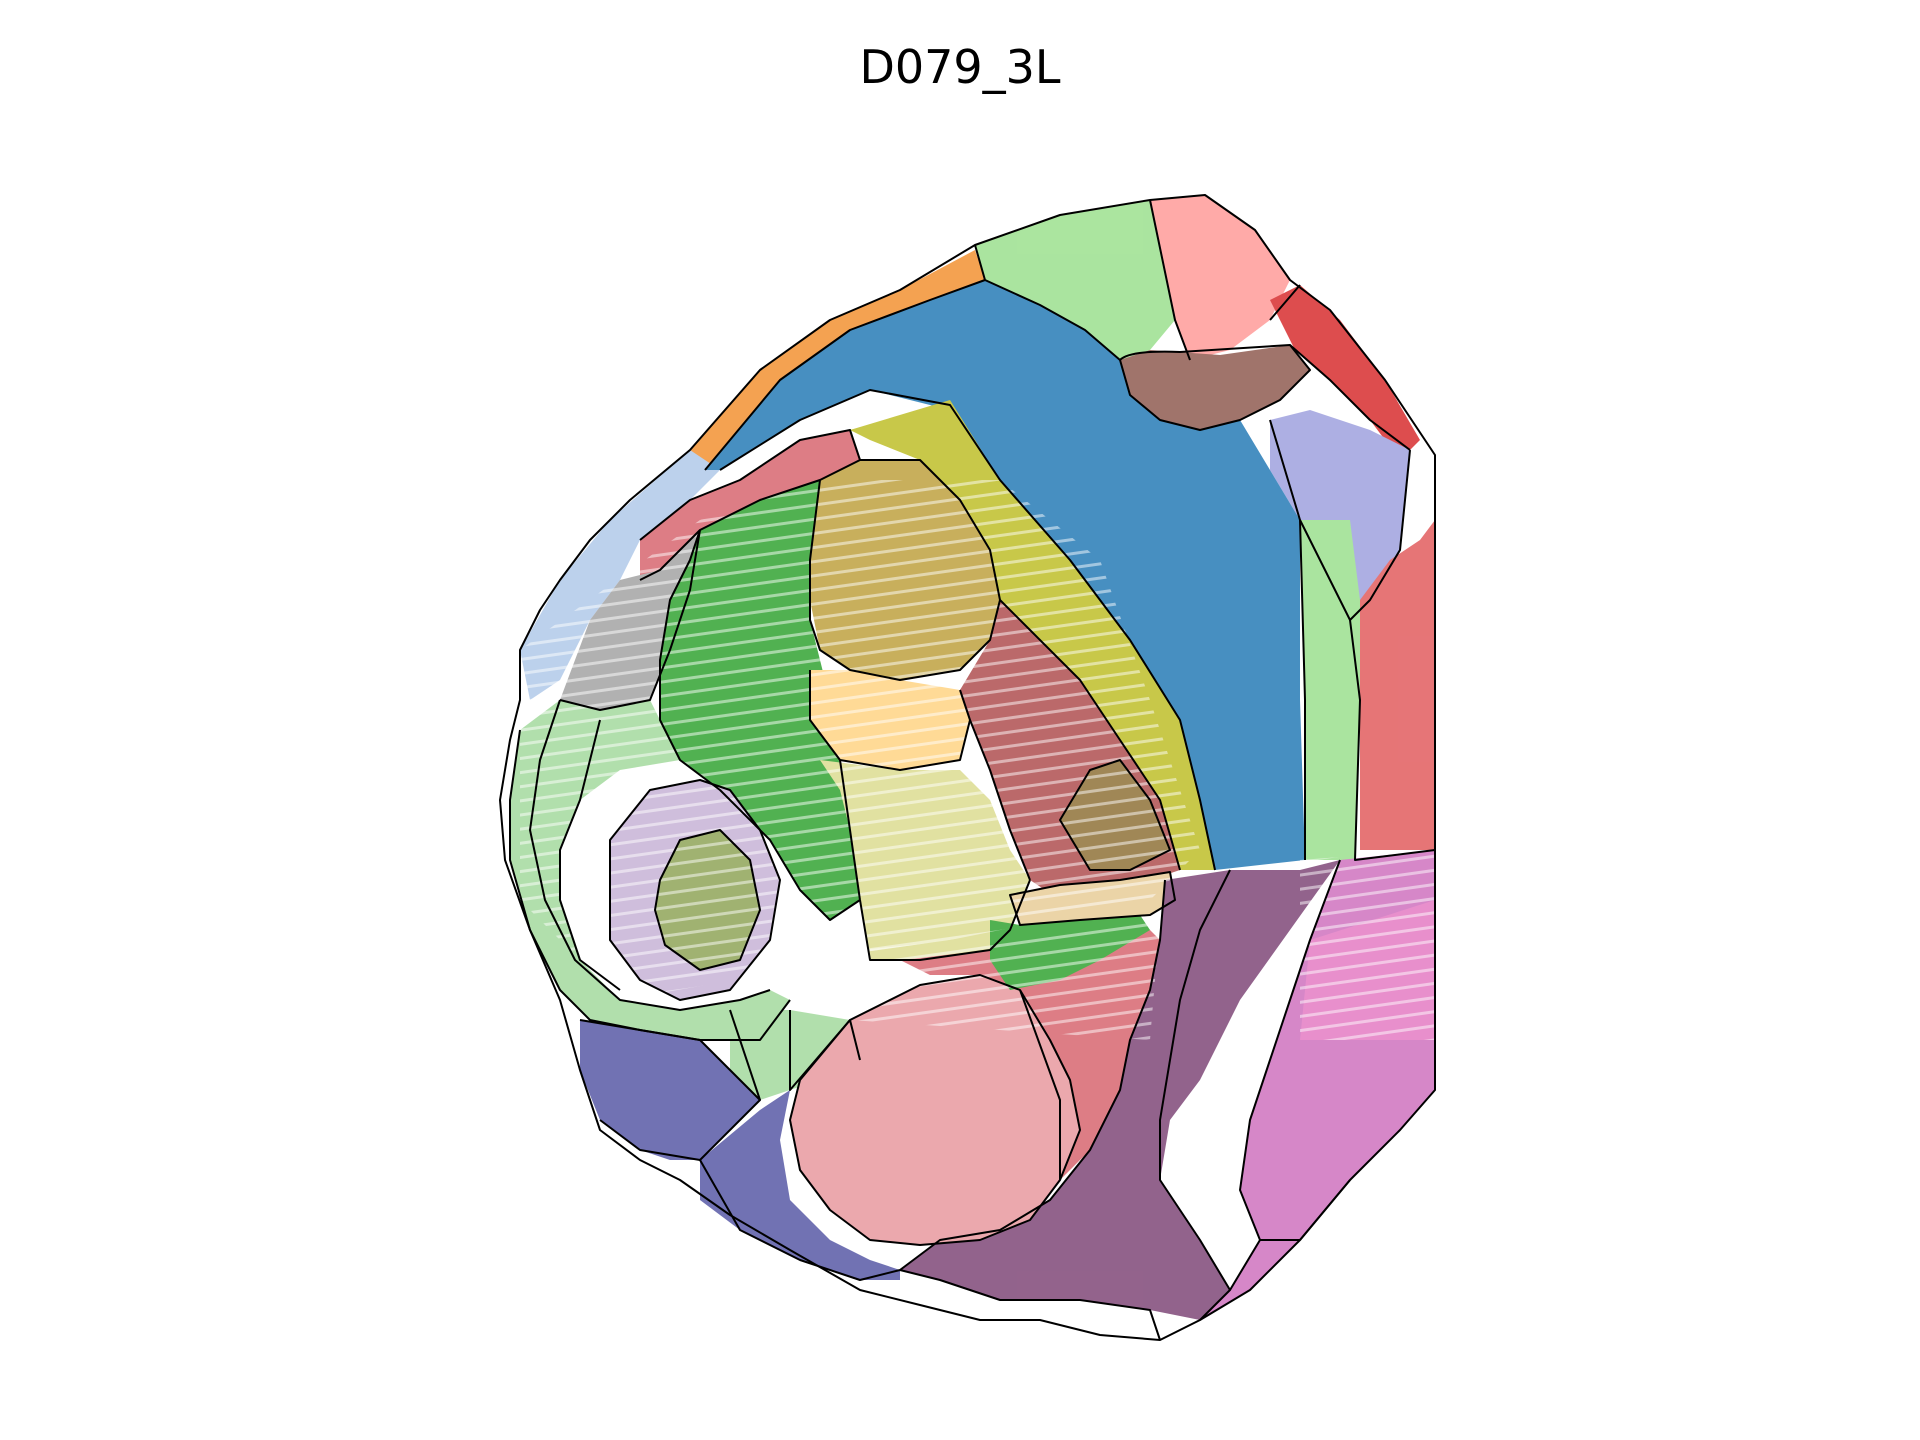 This screenshot has width=1920, height=1440. Describe the element at coordinates (1115, 815) in the screenshot. I see `boundary-khaki` at that location.